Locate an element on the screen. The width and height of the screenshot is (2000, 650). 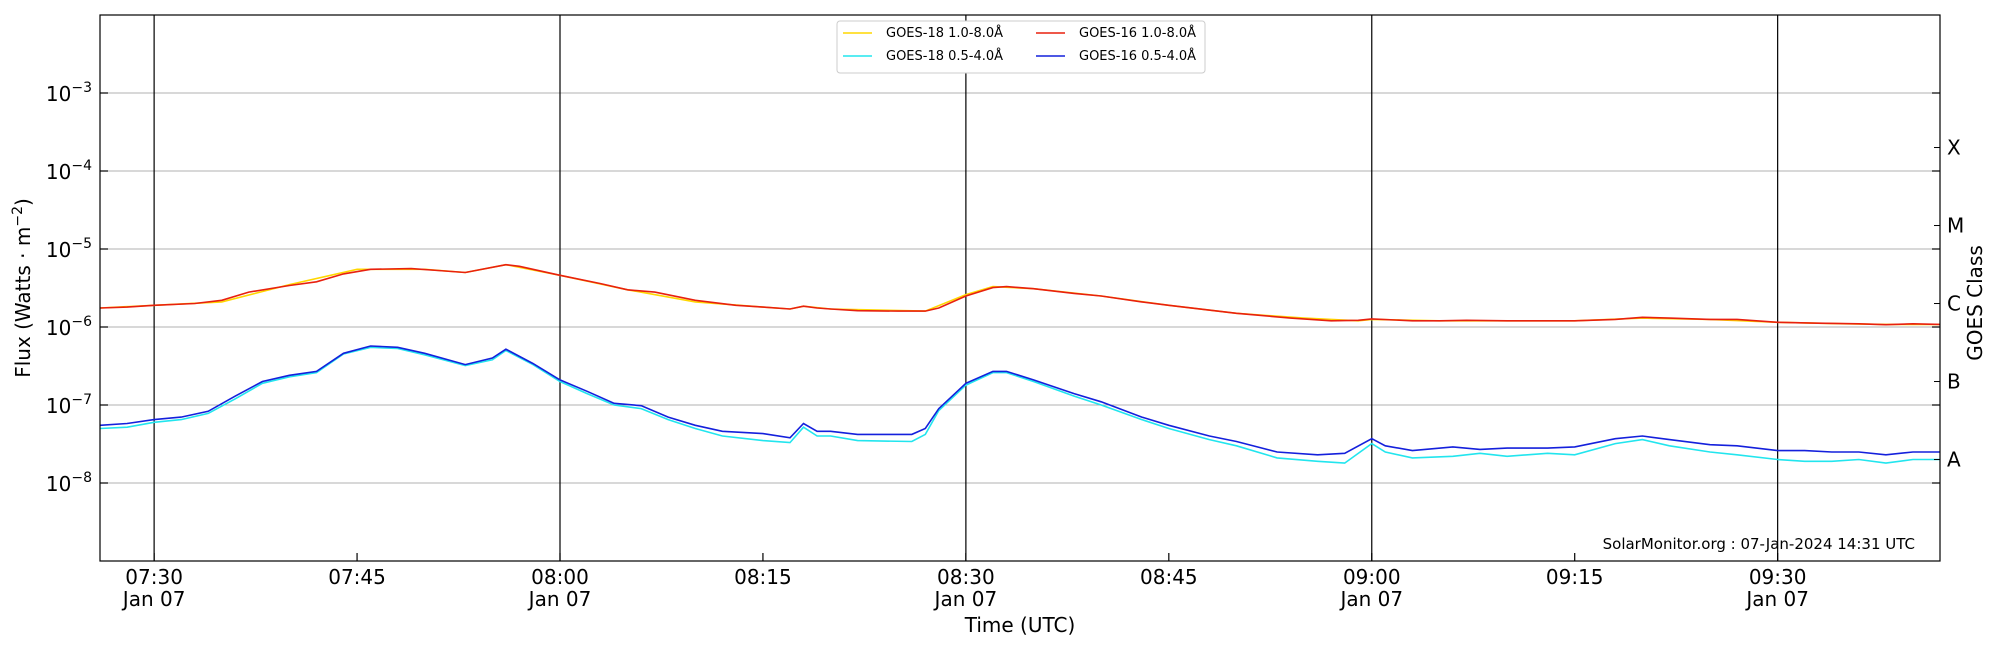
y-axis-title: Flux (Watts · m−2) is located at coordinates (22, 288).